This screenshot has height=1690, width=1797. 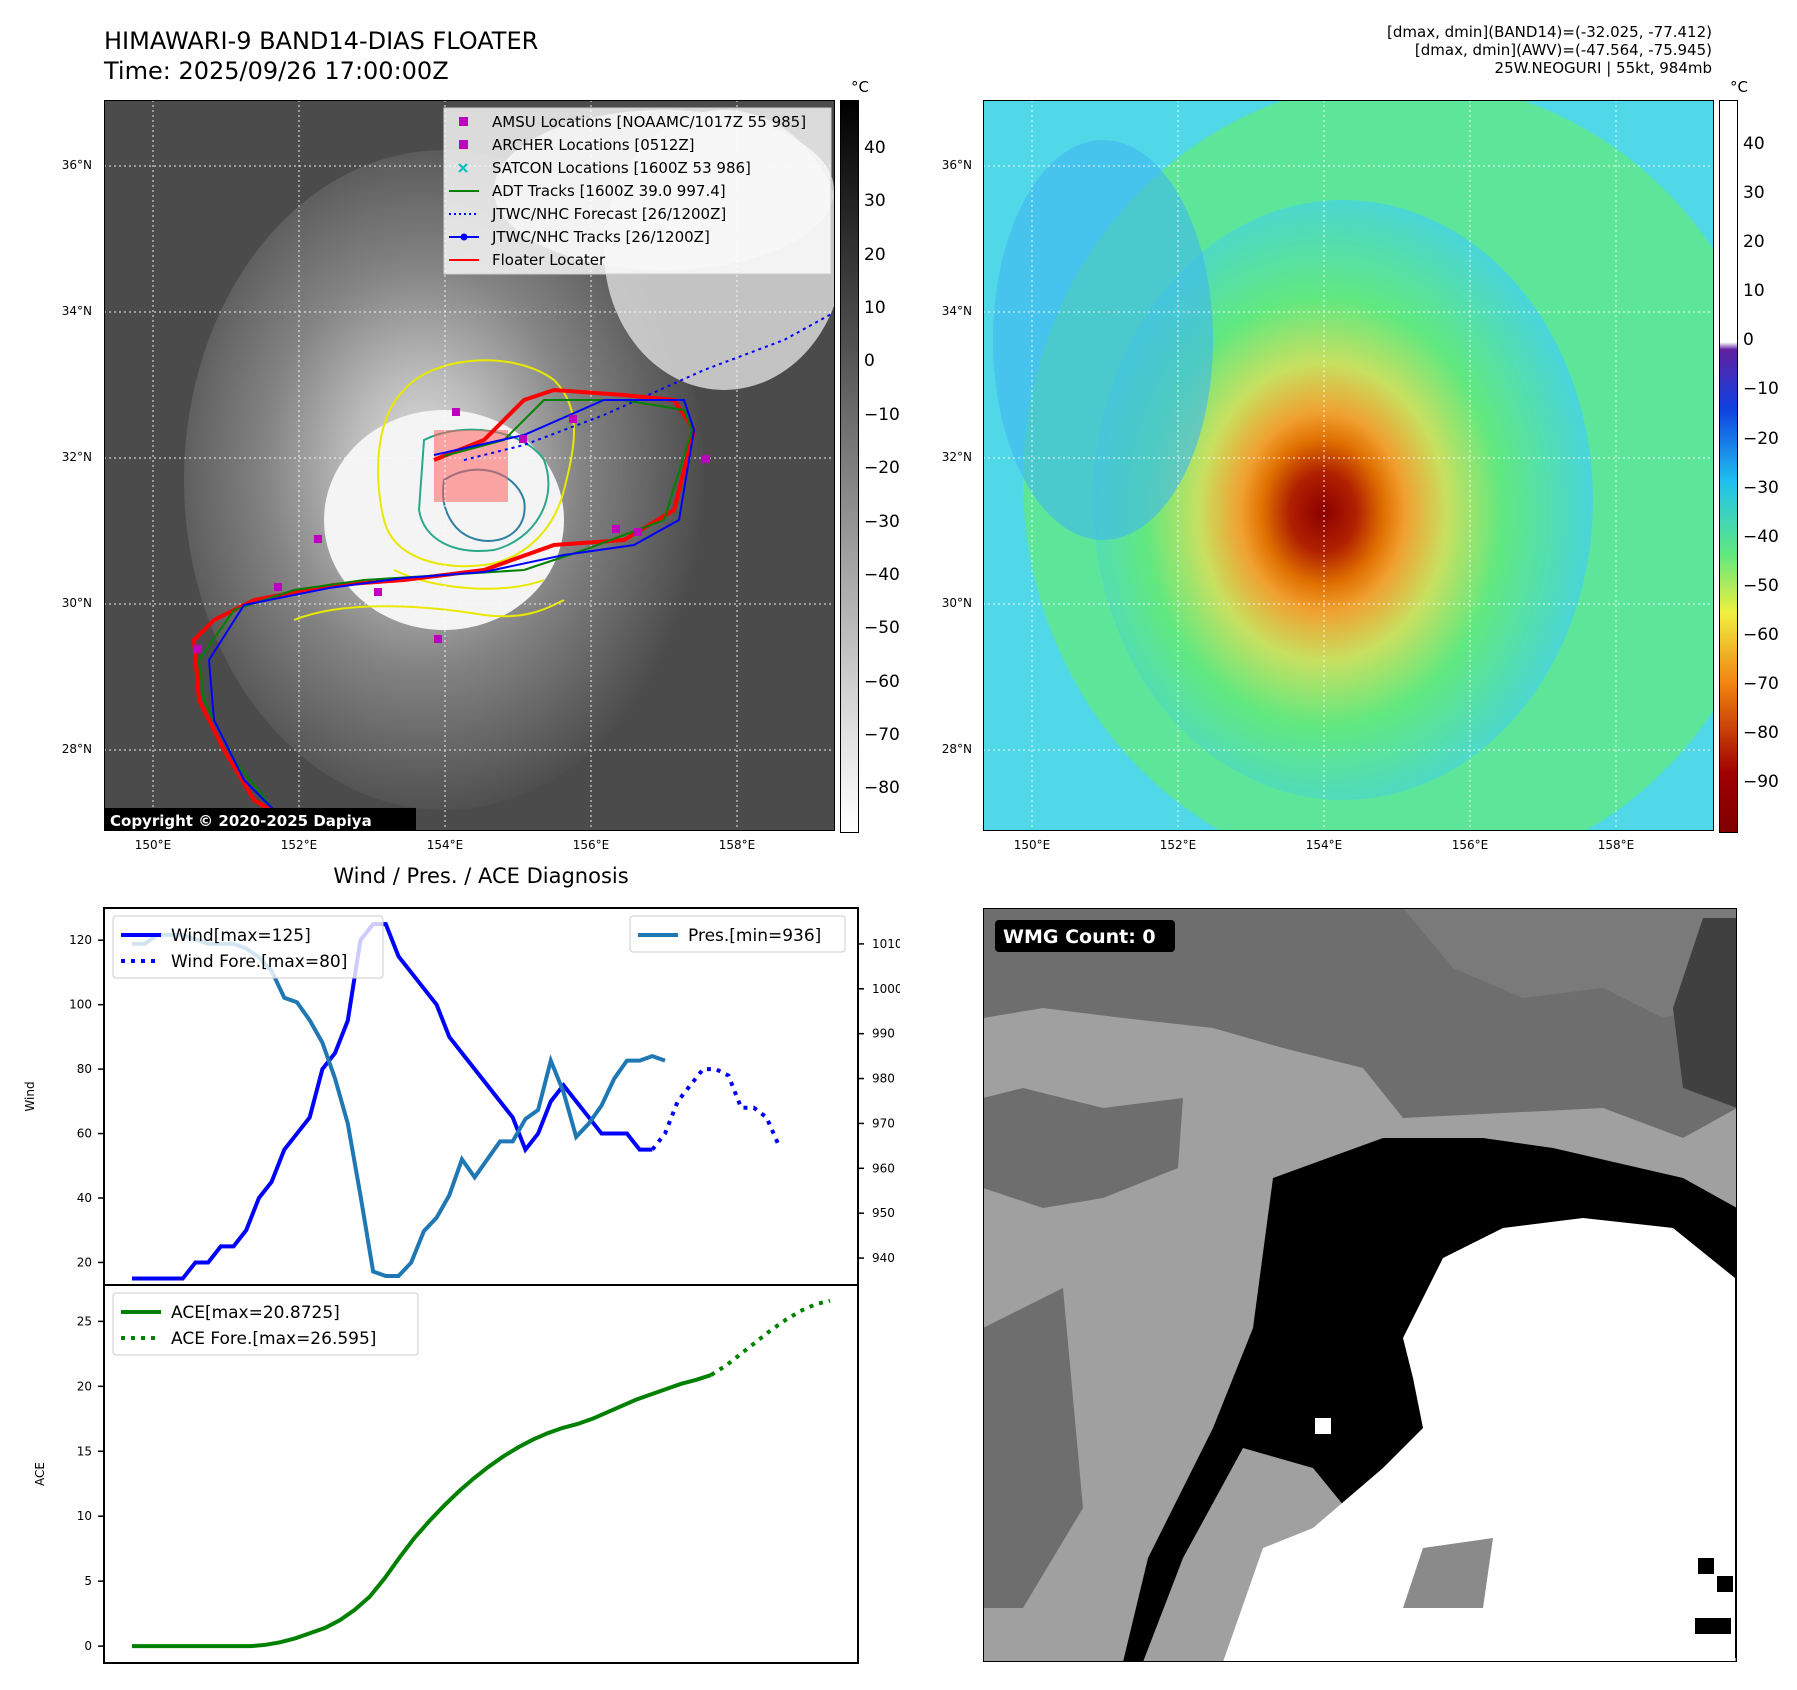 I want to click on colorbar-tick-label: 40, so click(x=1754, y=144).